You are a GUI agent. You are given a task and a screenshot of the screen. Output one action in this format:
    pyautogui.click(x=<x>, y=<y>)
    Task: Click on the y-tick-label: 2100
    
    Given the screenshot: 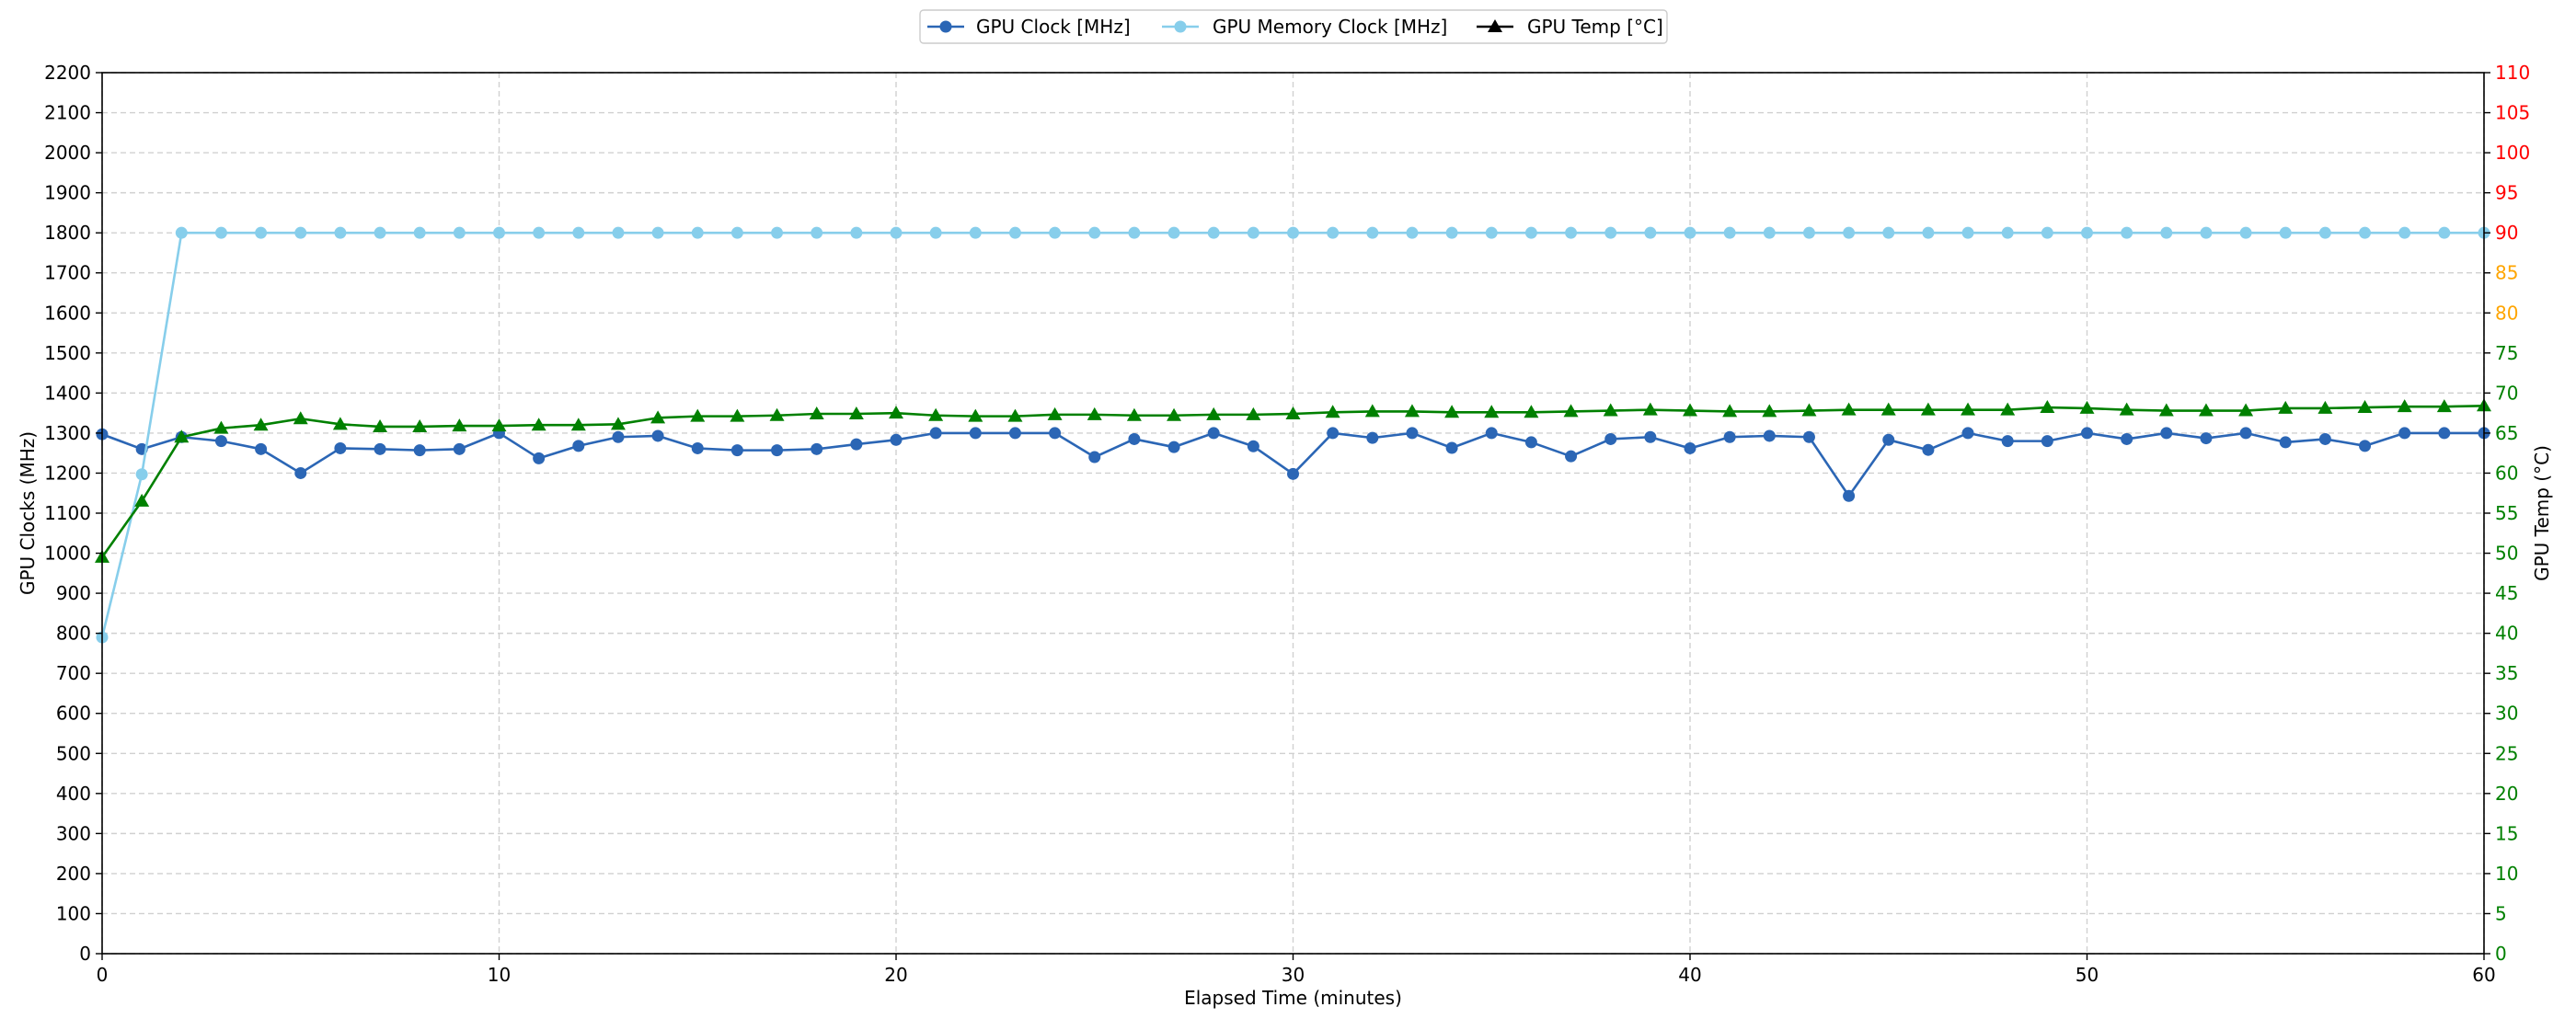 What is the action you would take?
    pyautogui.click(x=67, y=113)
    